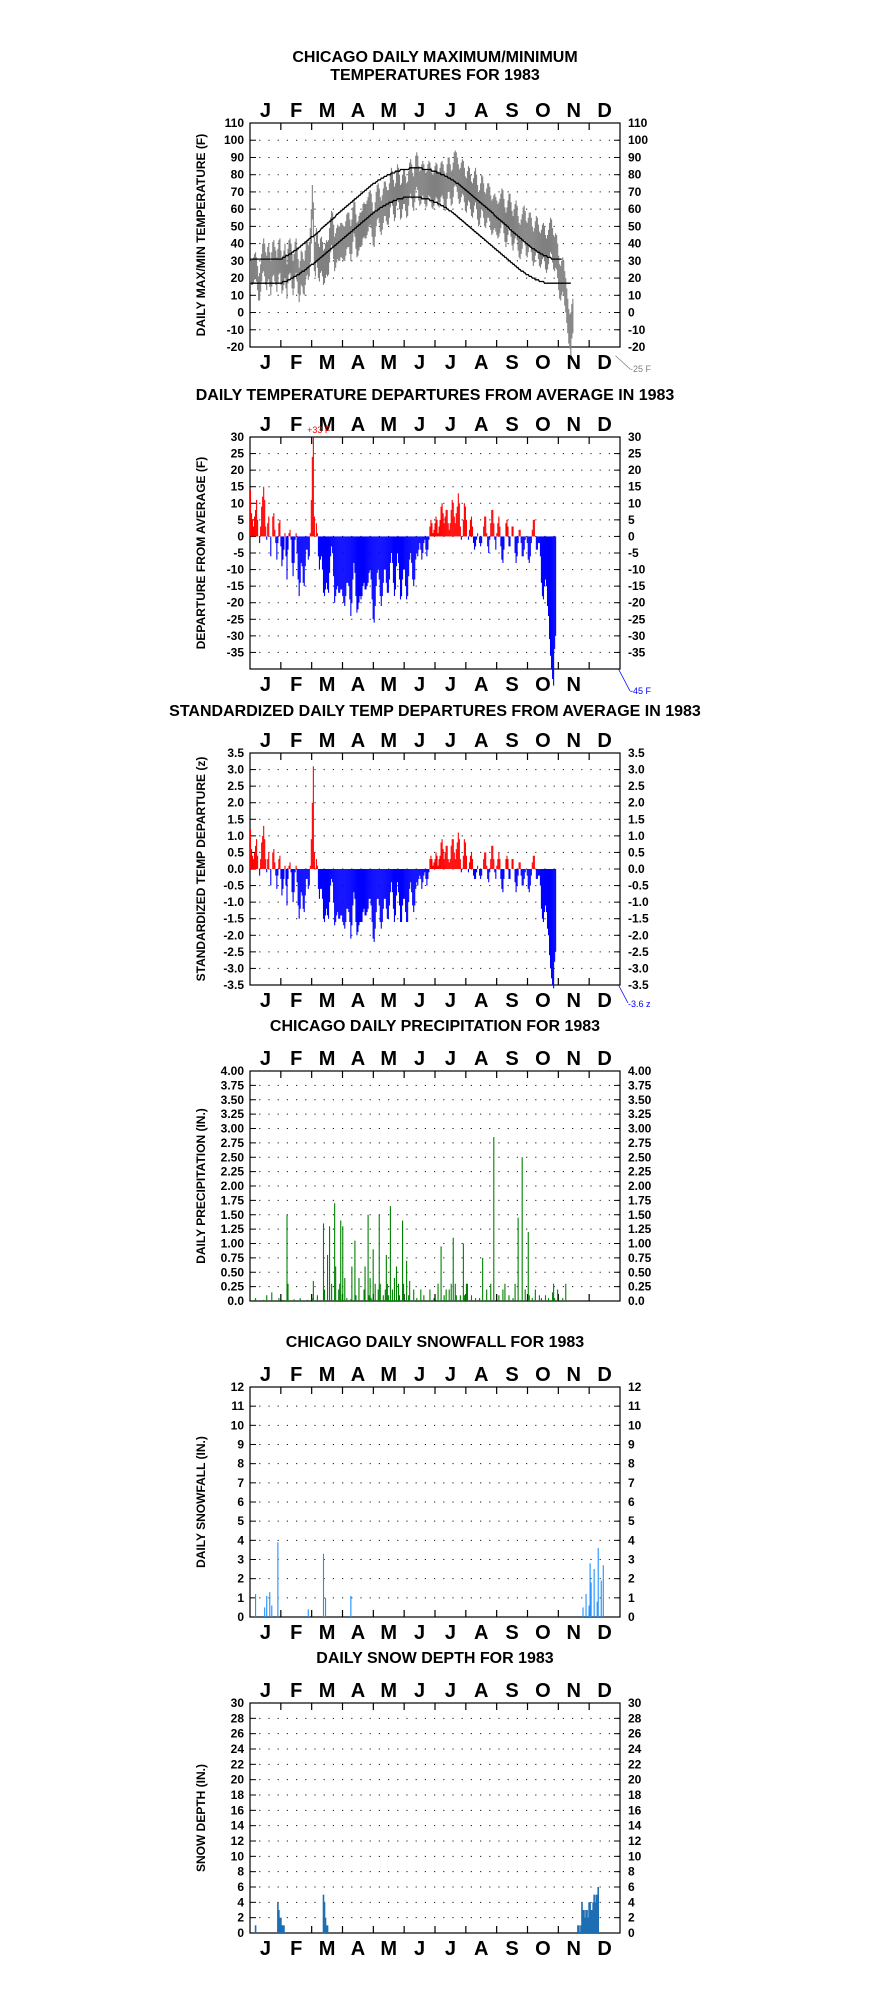 The height and width of the screenshot is (1994, 883). I want to click on y-tick-label-left: 4.00, so click(233, 1071).